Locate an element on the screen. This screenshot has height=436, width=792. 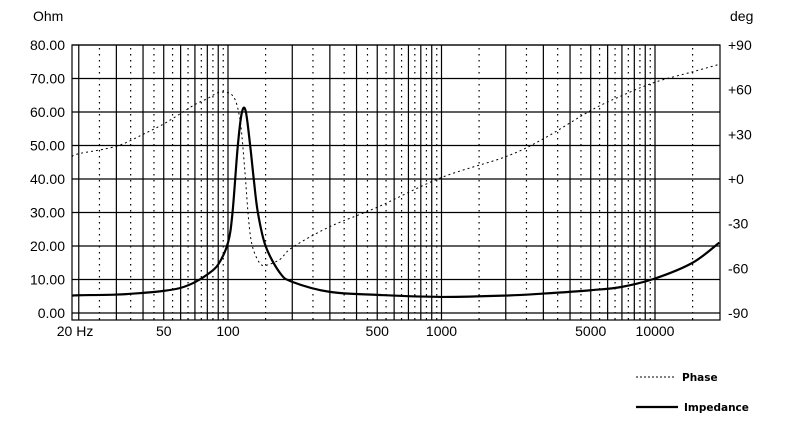
x-tick-label: 500 is located at coordinates (378, 331).